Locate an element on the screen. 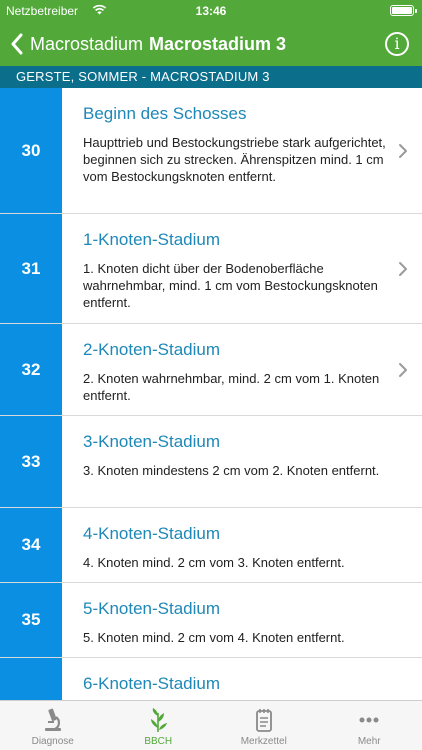  chevron-left-icon is located at coordinates (17, 44).